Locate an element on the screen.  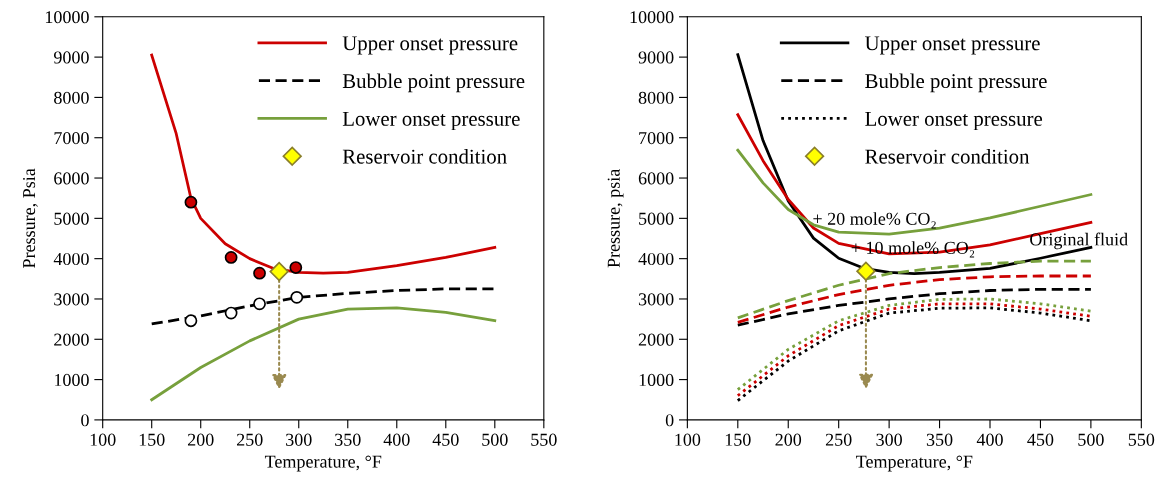
annotation: + 20 mole% CO₂ is located at coordinates (874, 220).